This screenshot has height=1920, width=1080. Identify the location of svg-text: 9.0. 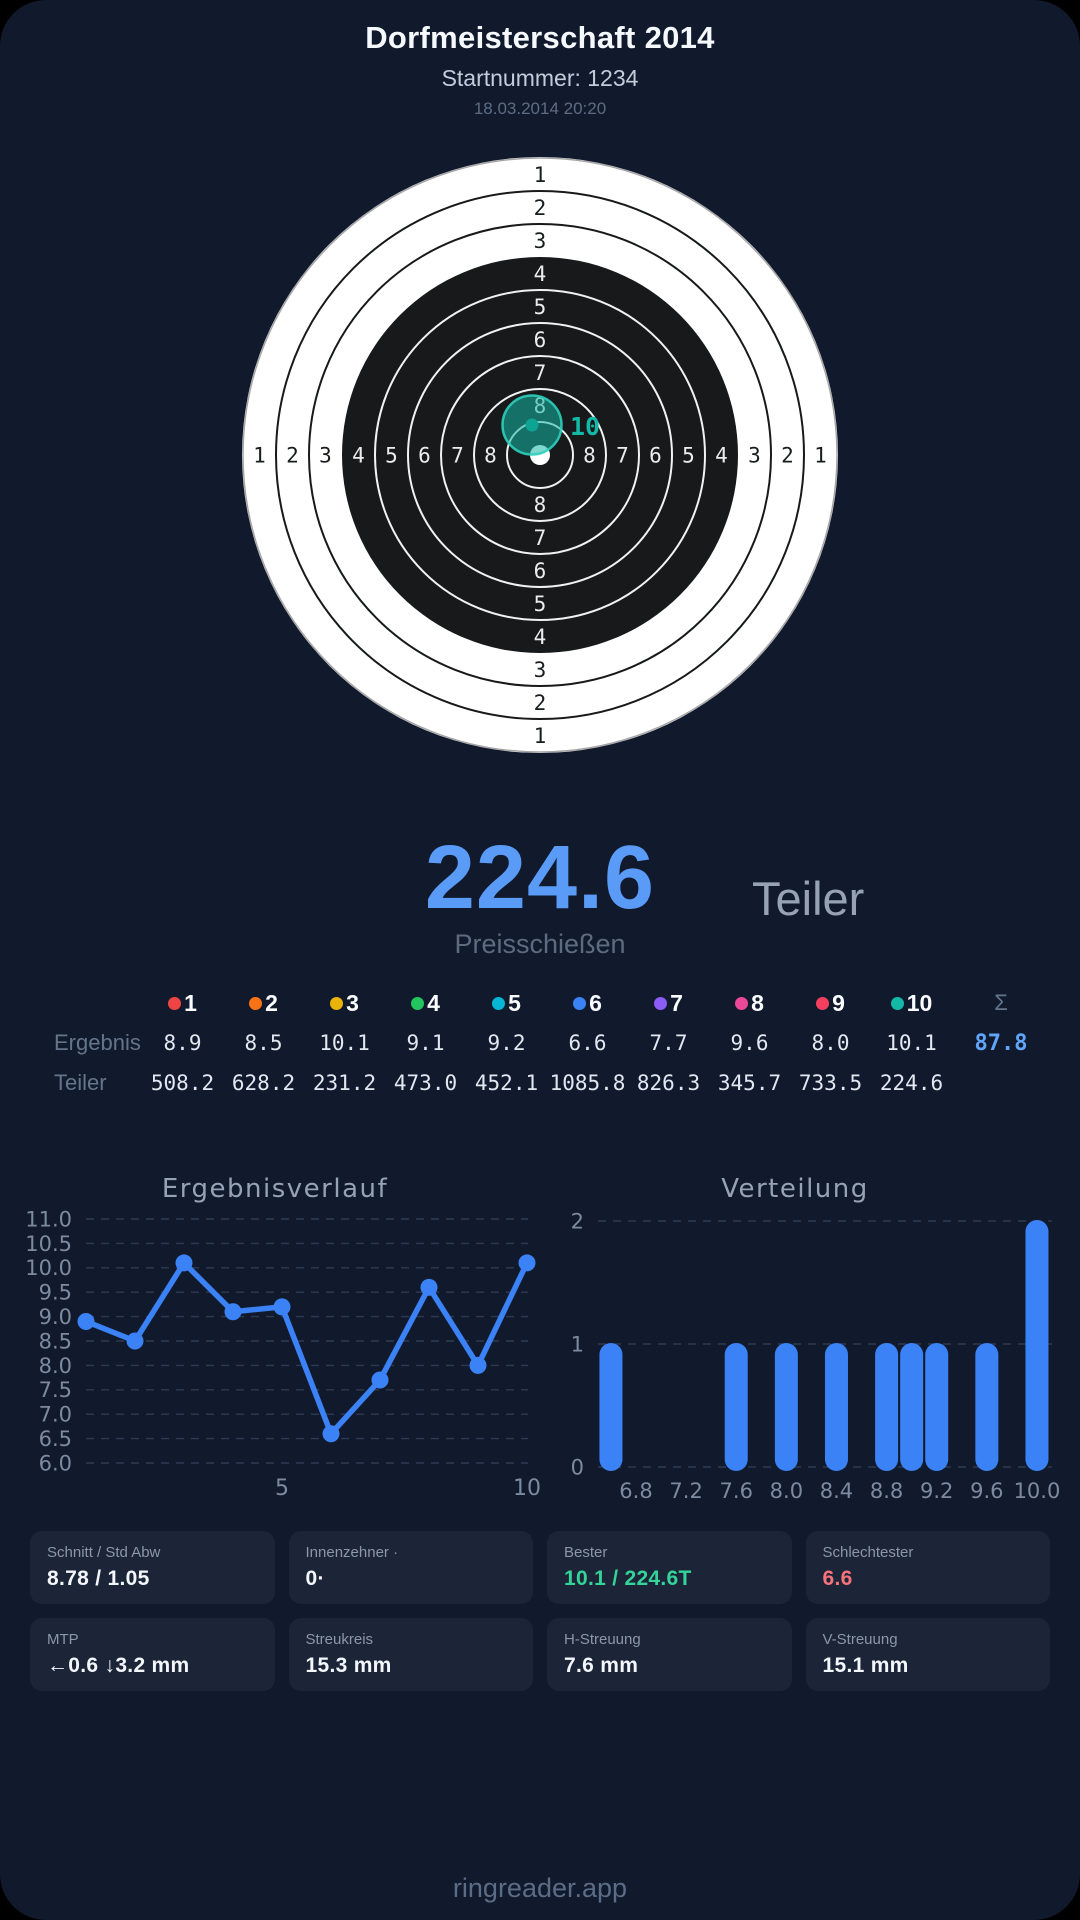
(55, 1317).